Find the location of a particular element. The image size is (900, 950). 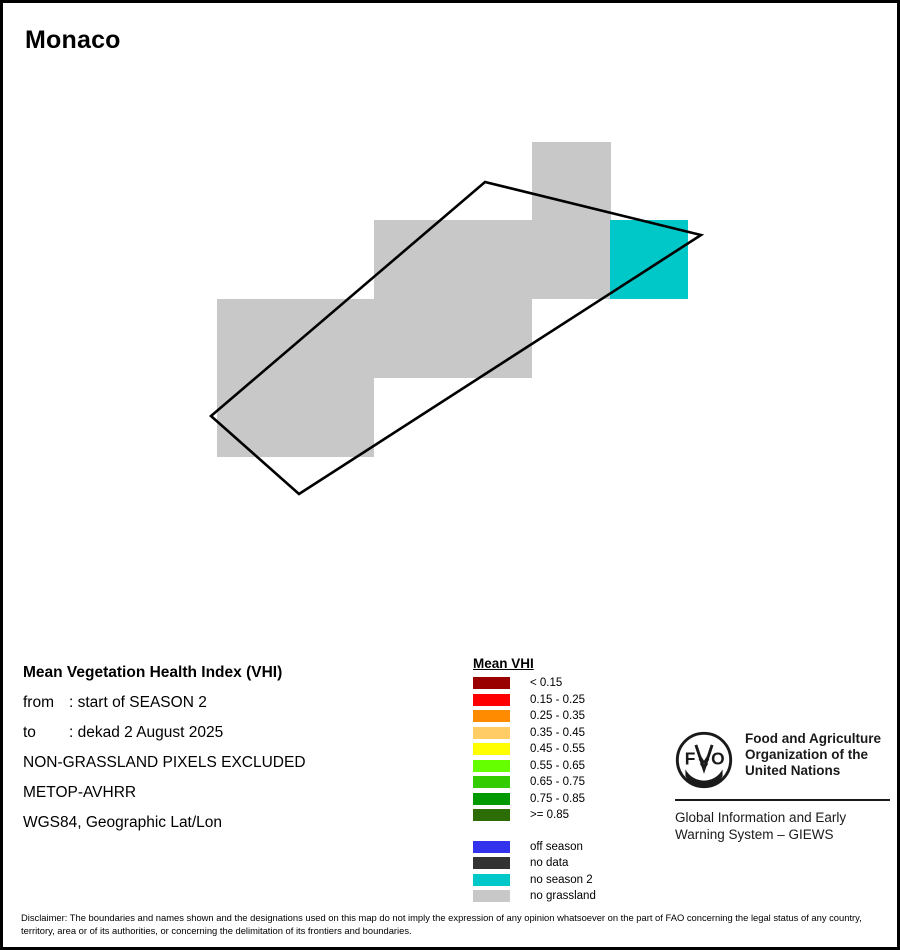

info-from-key: from is located at coordinates (38, 702).